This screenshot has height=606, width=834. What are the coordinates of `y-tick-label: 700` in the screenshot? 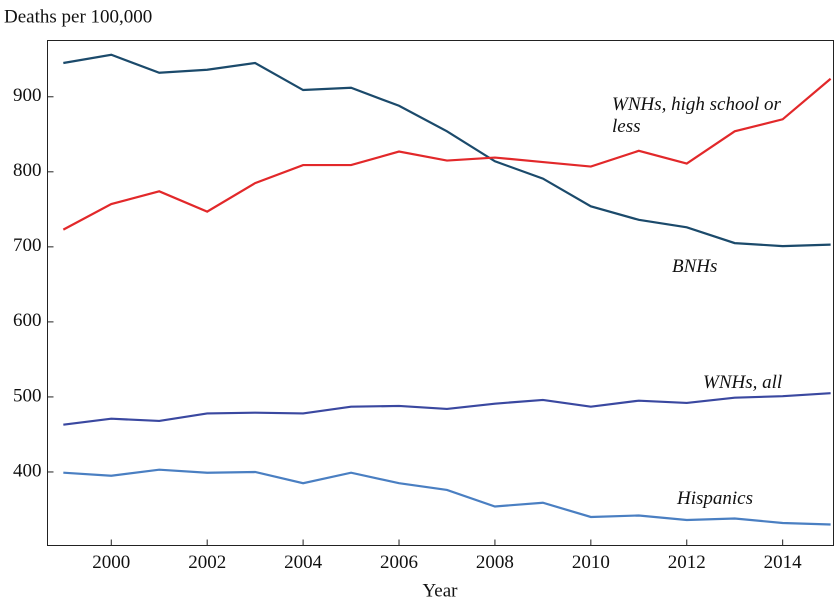 It's located at (27, 245).